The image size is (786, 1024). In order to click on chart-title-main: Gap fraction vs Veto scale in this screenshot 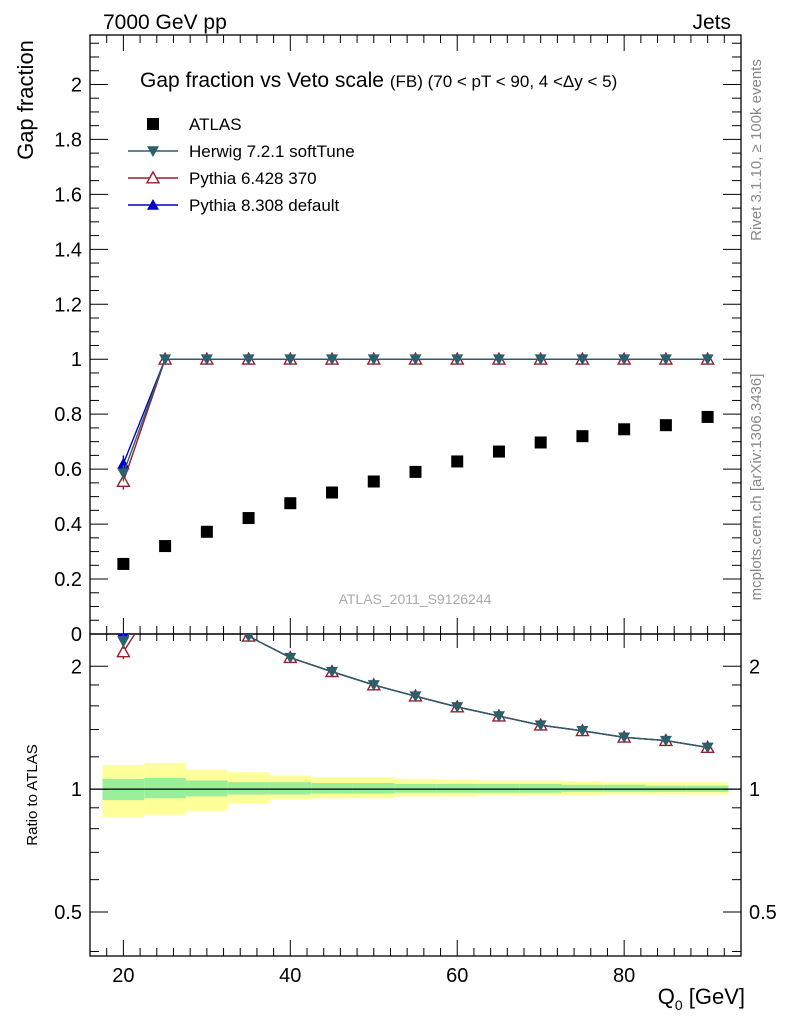, I will do `click(262, 80)`.